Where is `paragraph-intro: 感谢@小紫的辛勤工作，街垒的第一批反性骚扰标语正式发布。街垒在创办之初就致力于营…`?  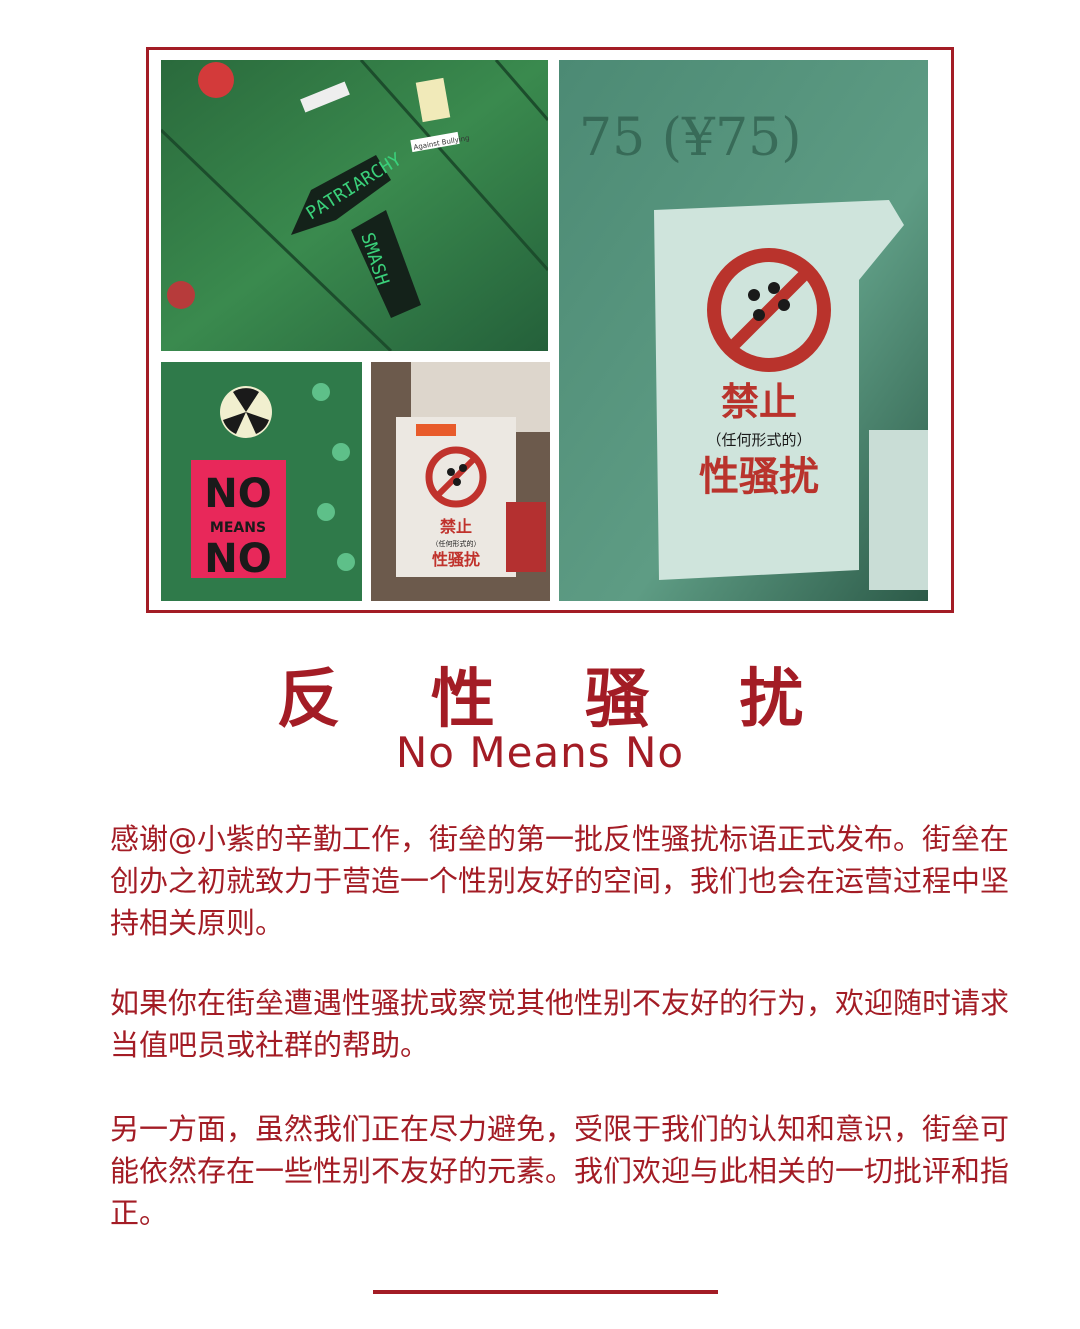
paragraph-intro: 感谢@小紫的辛勤工作，街垒的第一批反性骚扰标语正式发布。街垒在创办之初就致力于营… is located at coordinates (560, 881).